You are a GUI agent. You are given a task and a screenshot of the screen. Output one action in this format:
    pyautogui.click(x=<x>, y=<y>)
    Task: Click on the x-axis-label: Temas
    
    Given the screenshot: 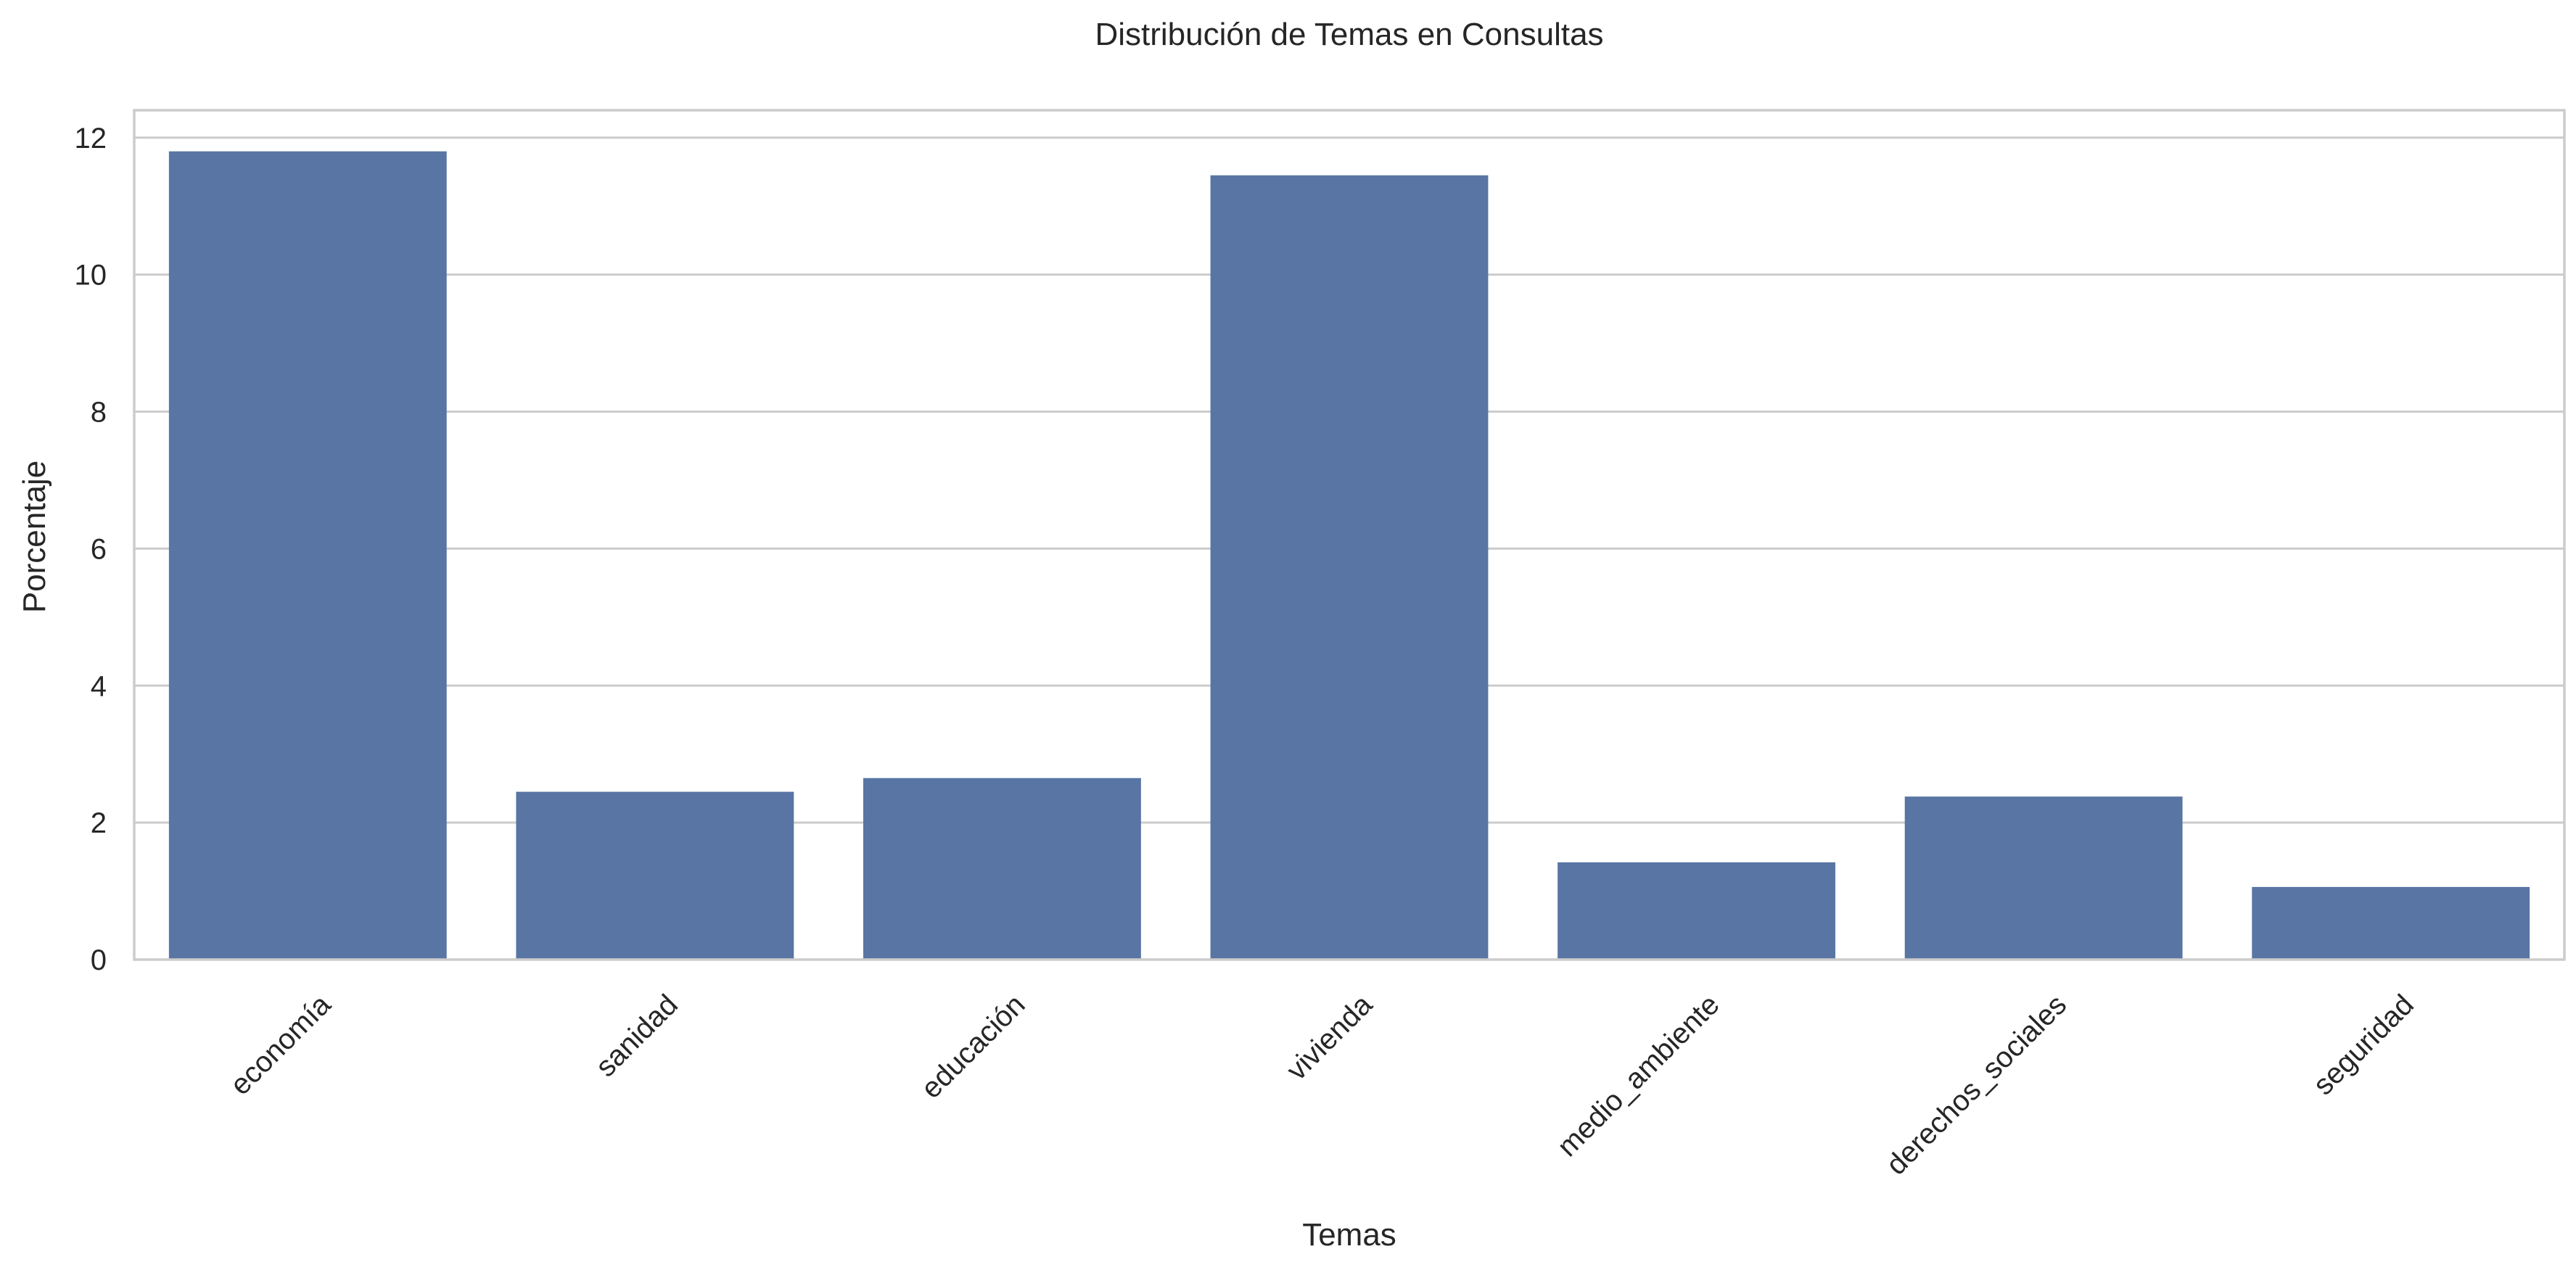 What is the action you would take?
    pyautogui.click(x=1349, y=1235)
    